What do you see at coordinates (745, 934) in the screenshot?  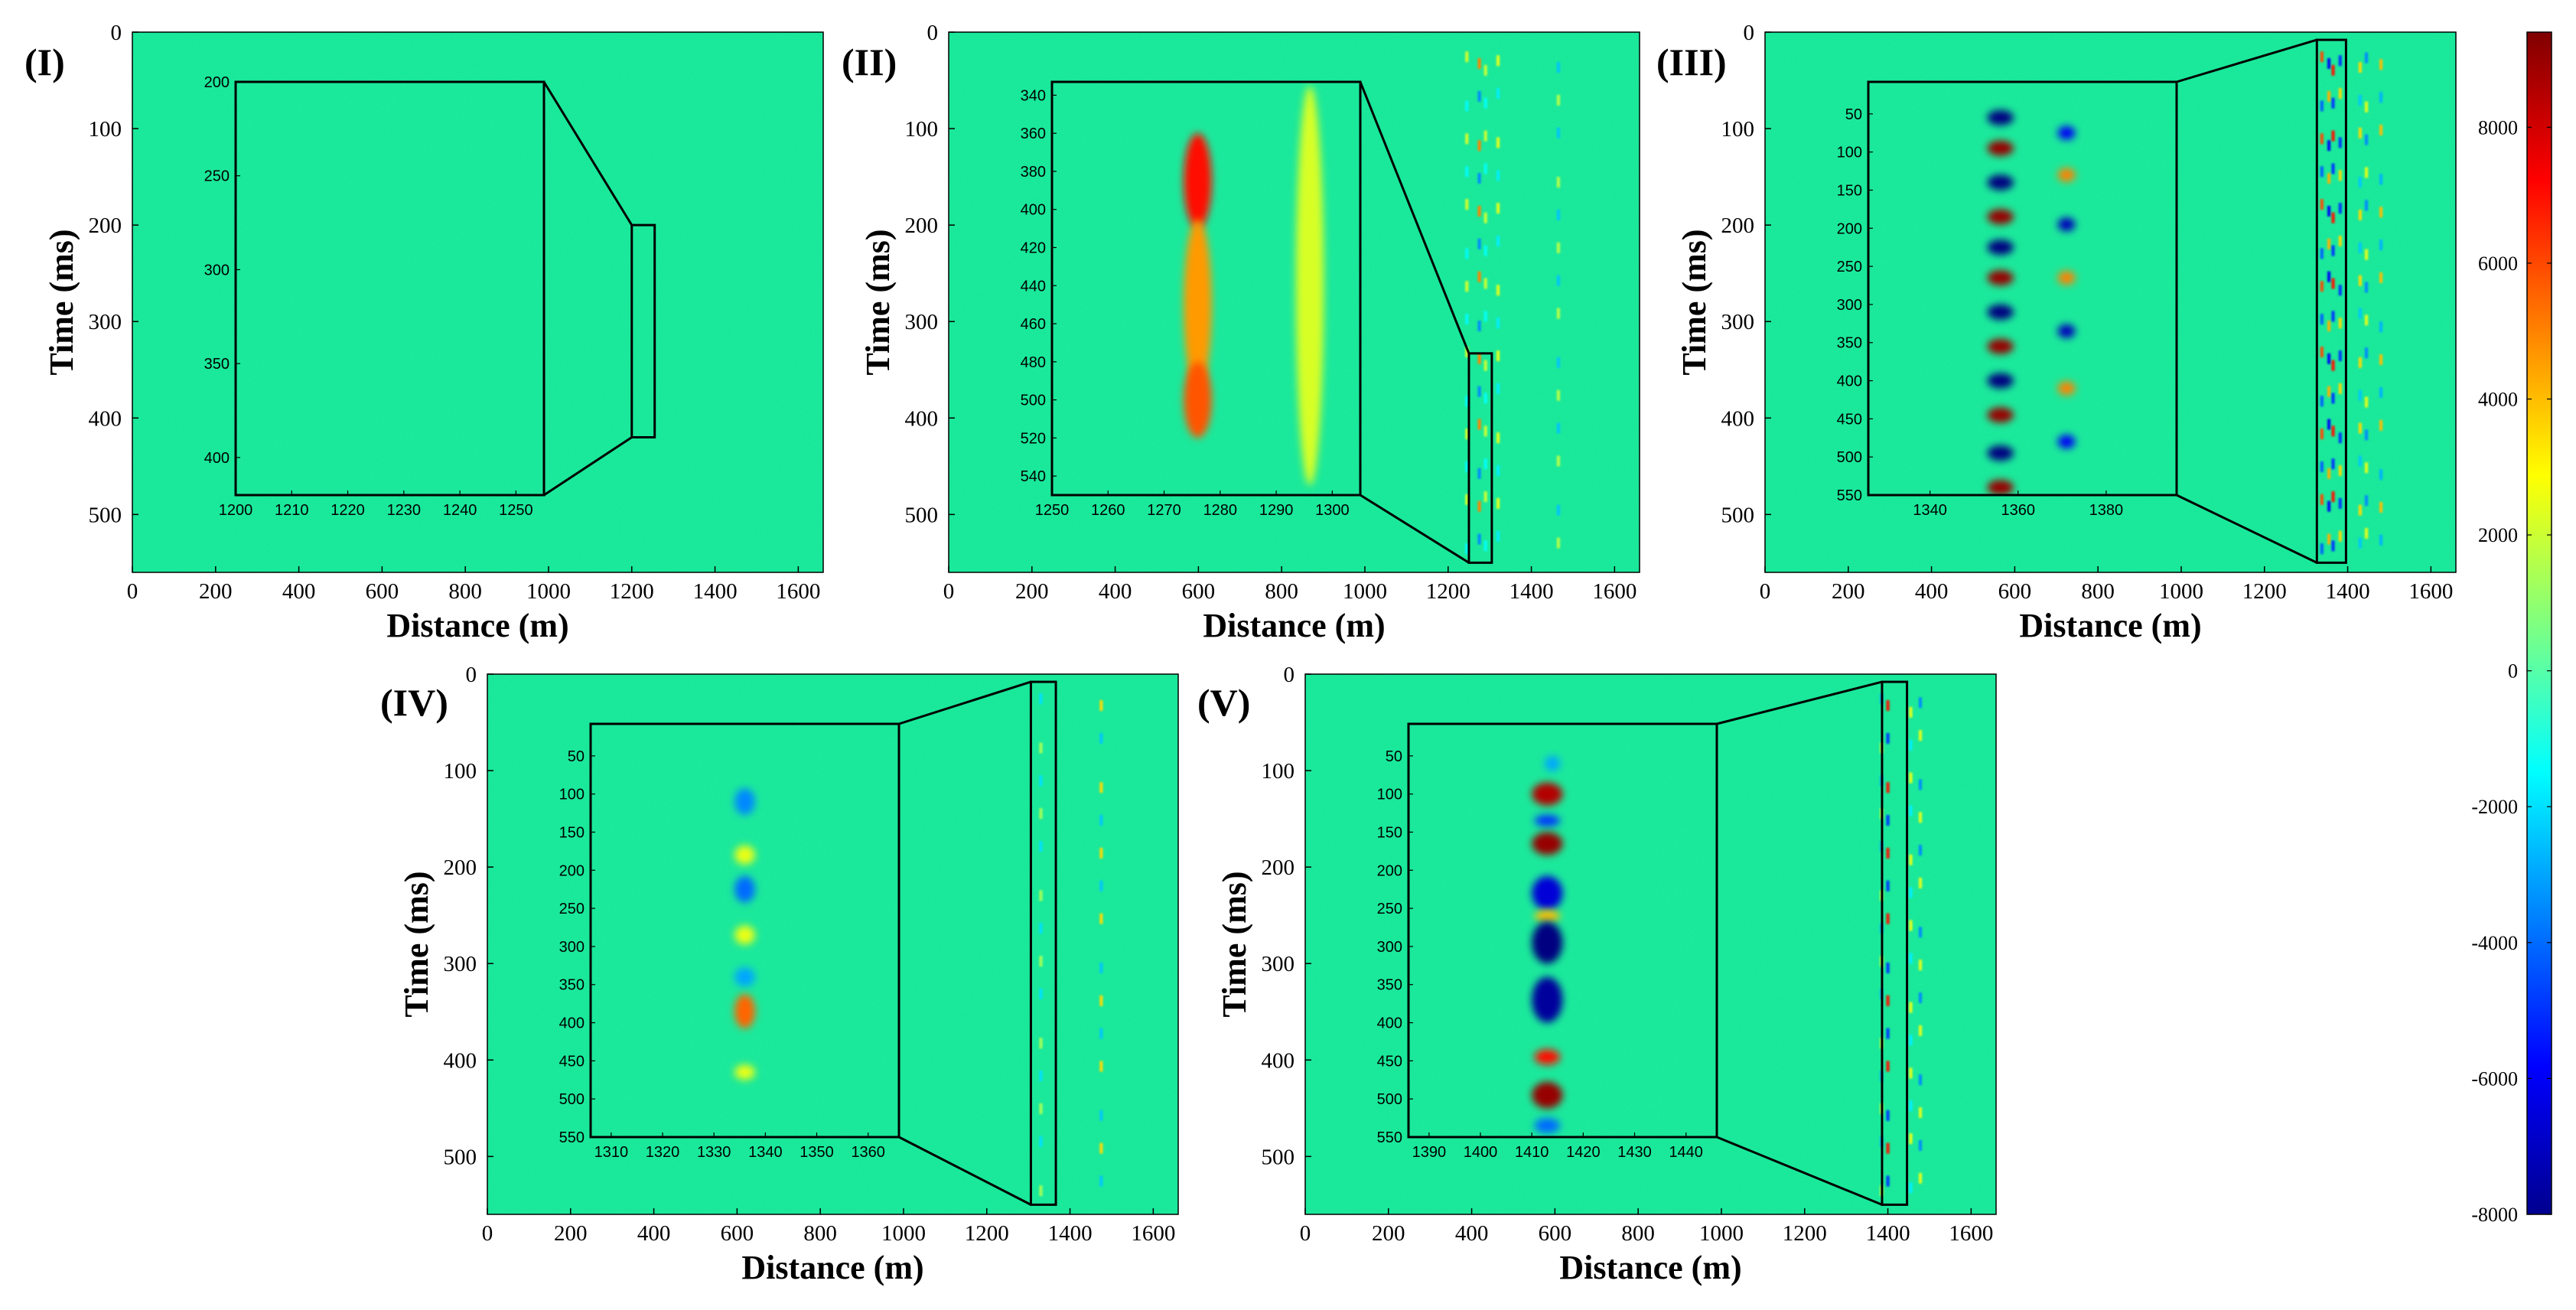 I see `inset-events` at bounding box center [745, 934].